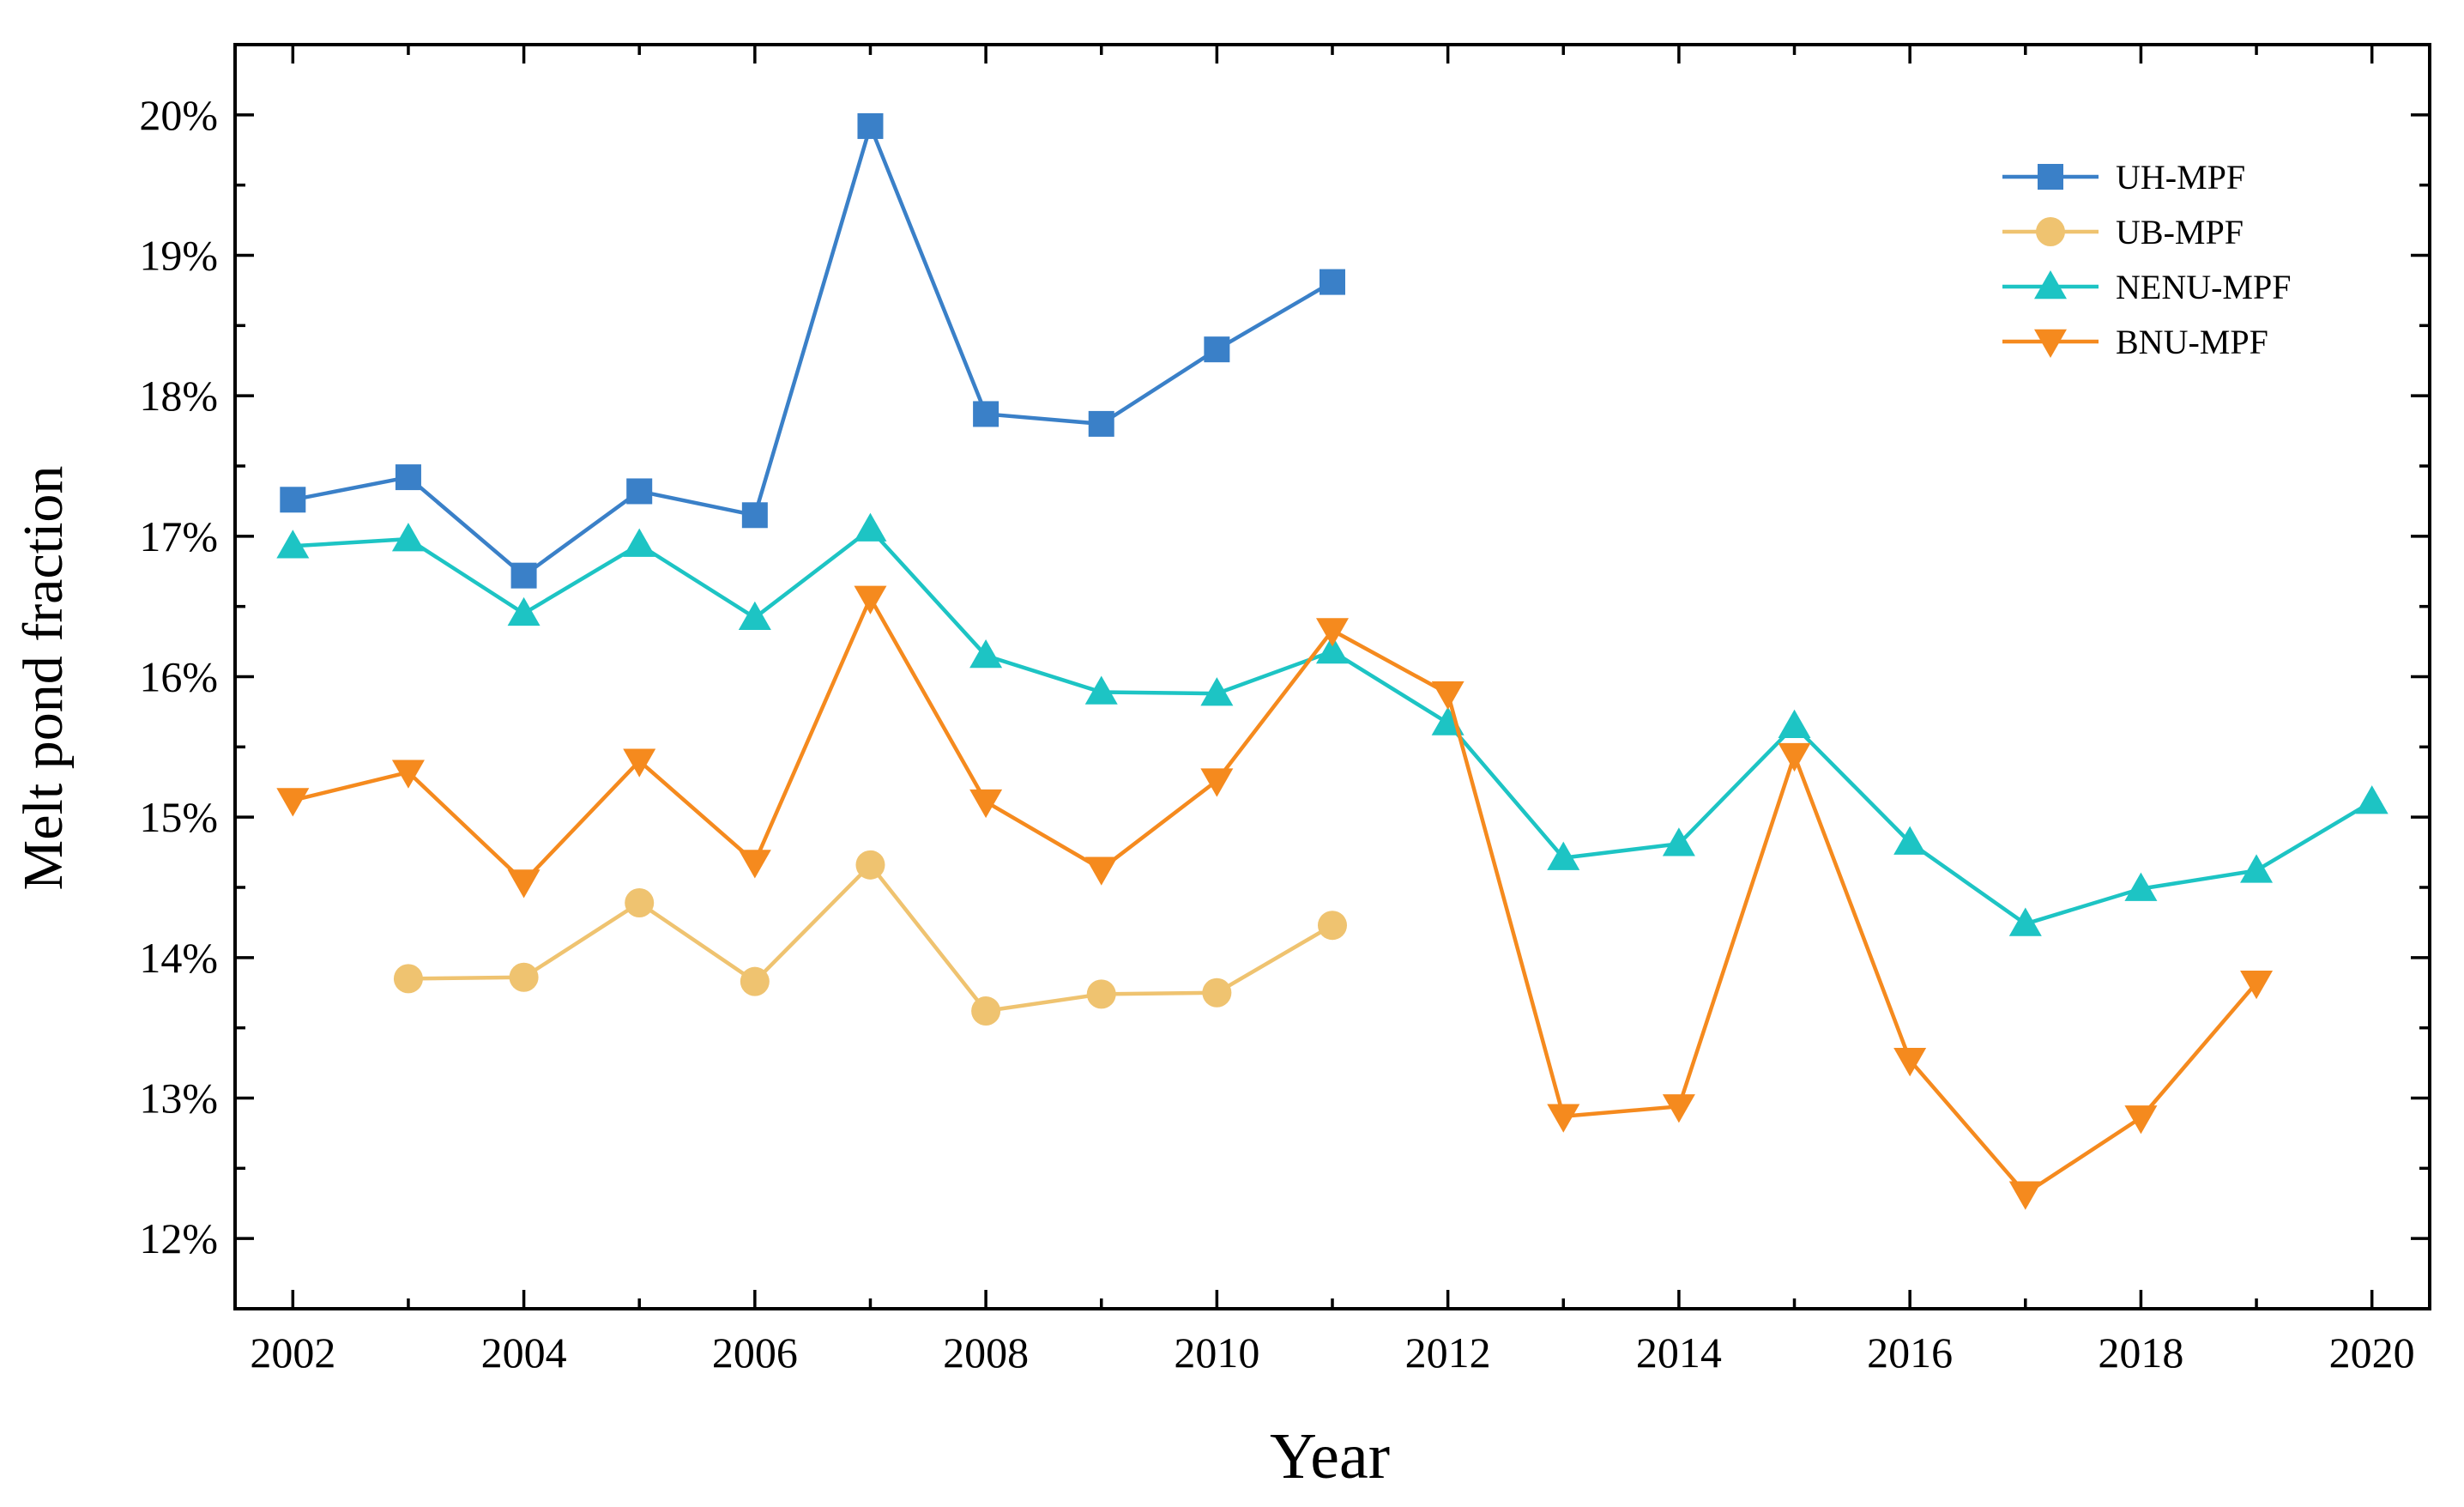  Describe the element at coordinates (178, 958) in the screenshot. I see `y-tick-label: 14%` at that location.